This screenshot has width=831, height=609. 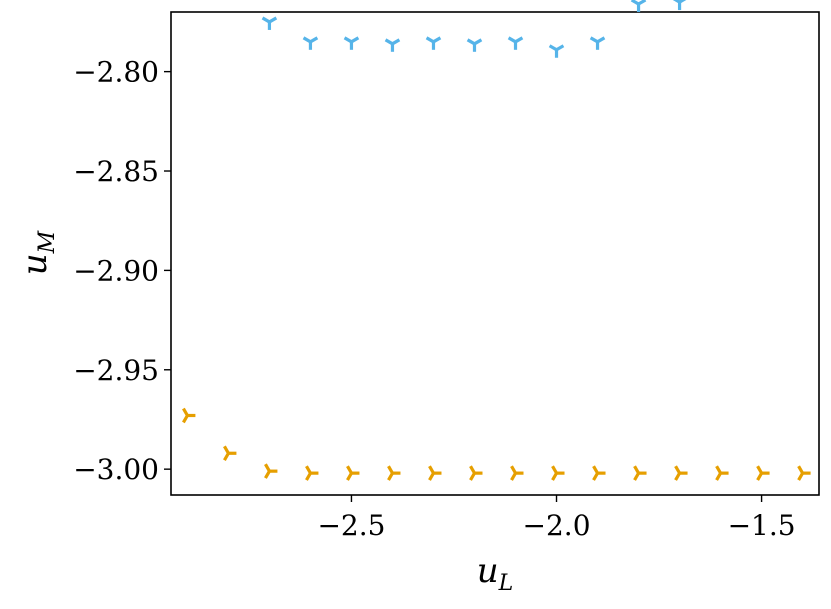 What do you see at coordinates (351, 525) in the screenshot?
I see `x-tick-label: −2.5` at bounding box center [351, 525].